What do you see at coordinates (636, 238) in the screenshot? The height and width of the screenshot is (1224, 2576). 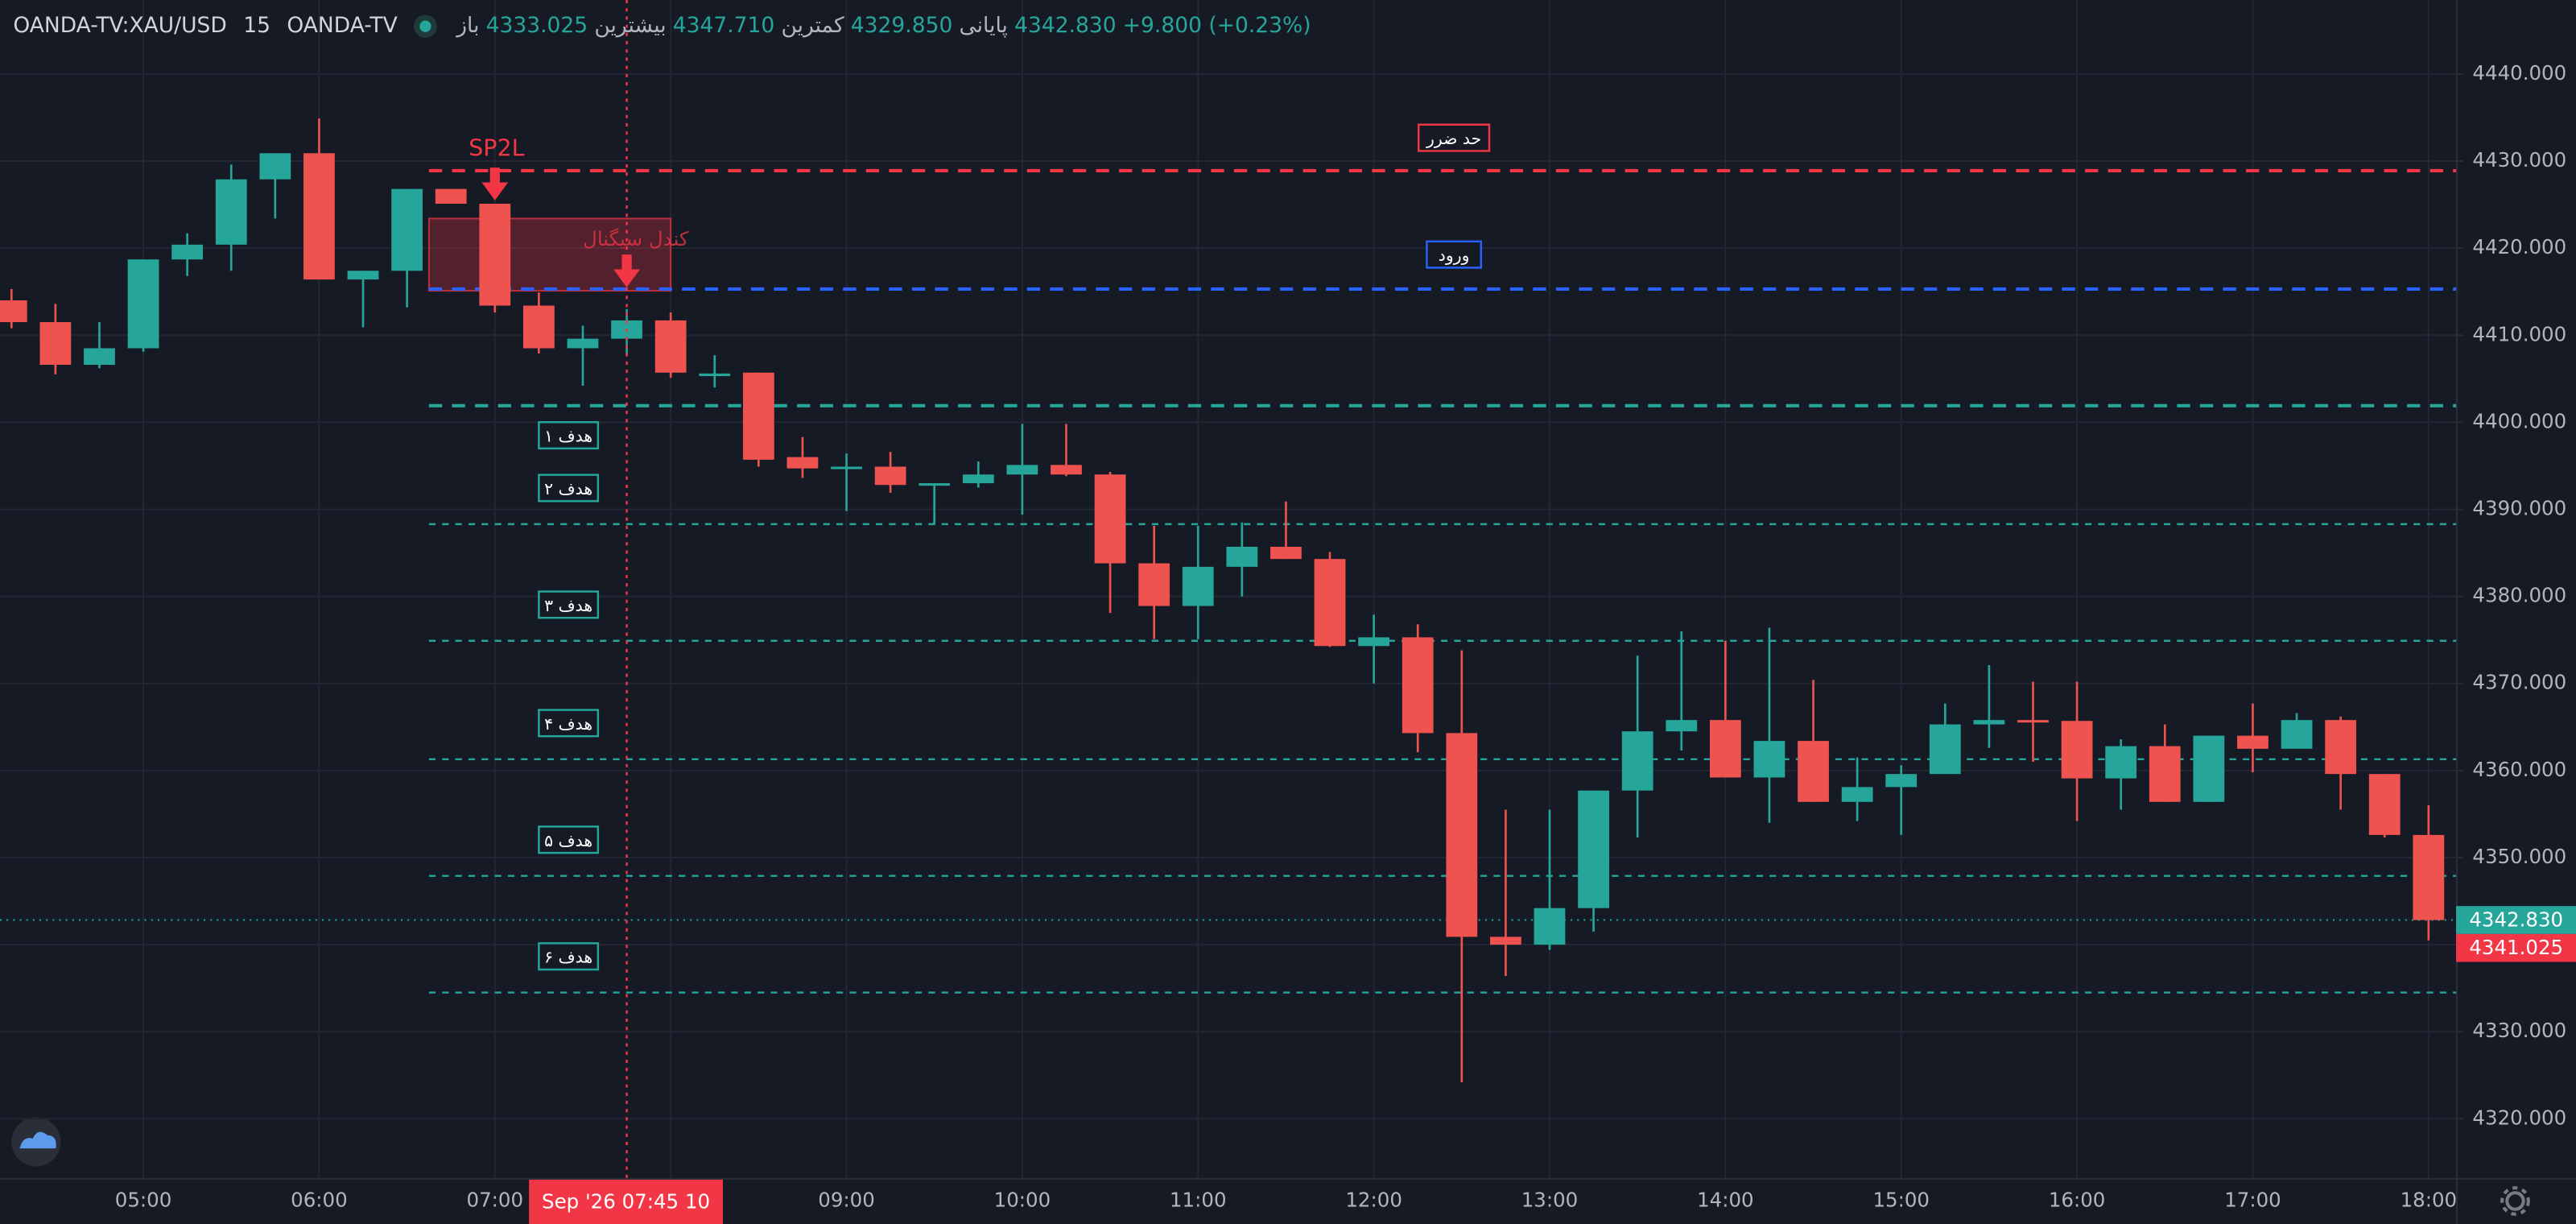 I see `signal-box-label: کندل سیگنال` at bounding box center [636, 238].